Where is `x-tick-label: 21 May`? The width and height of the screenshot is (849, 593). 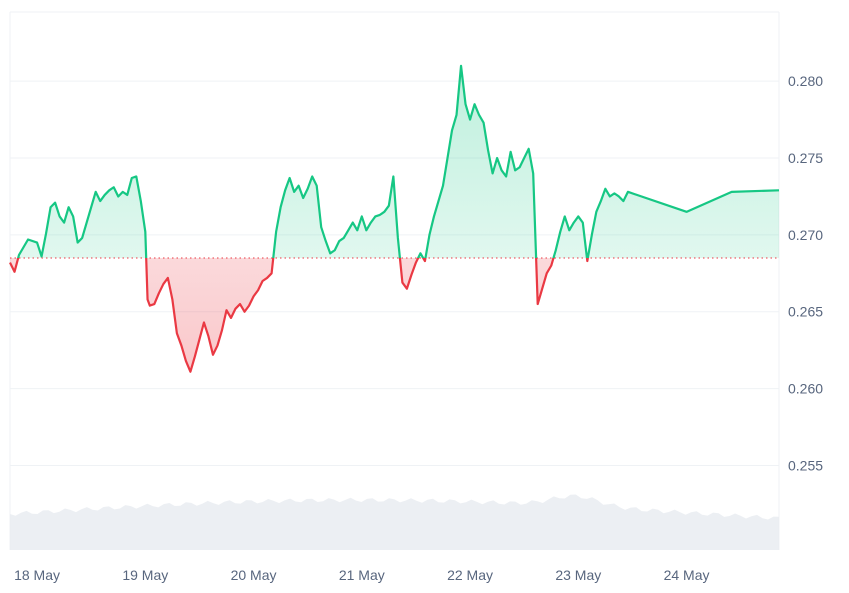 x-tick-label: 21 May is located at coordinates (362, 575).